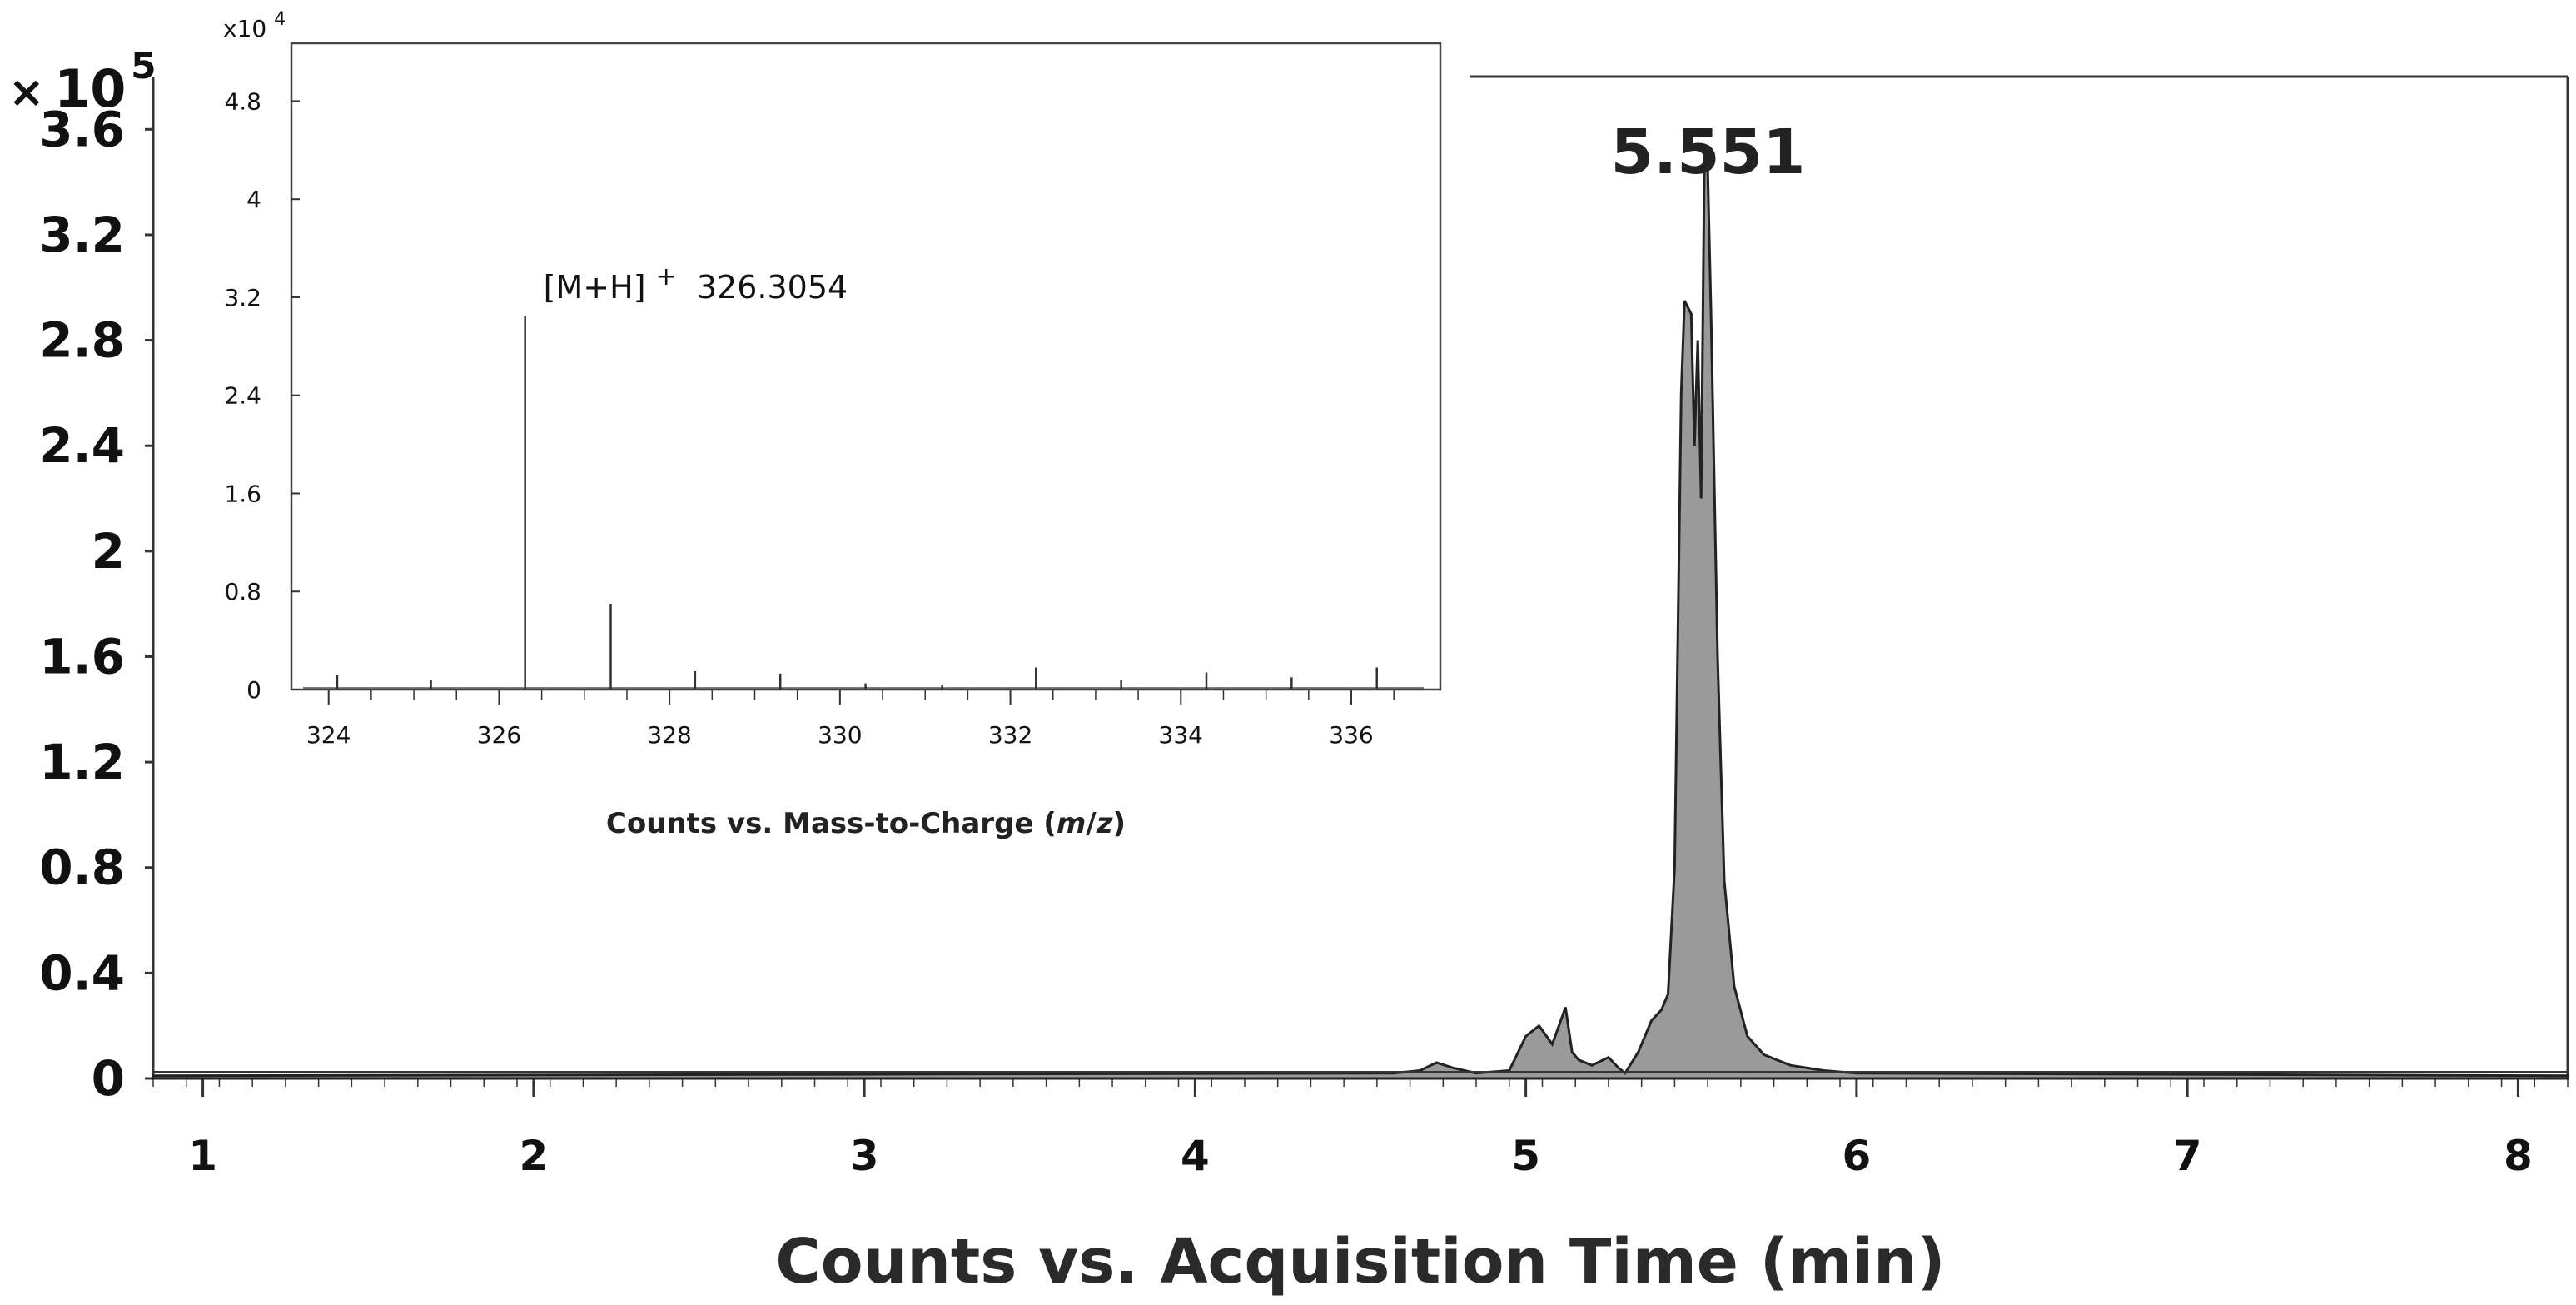 Image resolution: width=2576 pixels, height=1305 pixels. I want to click on main-y-tick-label: 2.8, so click(82, 340).